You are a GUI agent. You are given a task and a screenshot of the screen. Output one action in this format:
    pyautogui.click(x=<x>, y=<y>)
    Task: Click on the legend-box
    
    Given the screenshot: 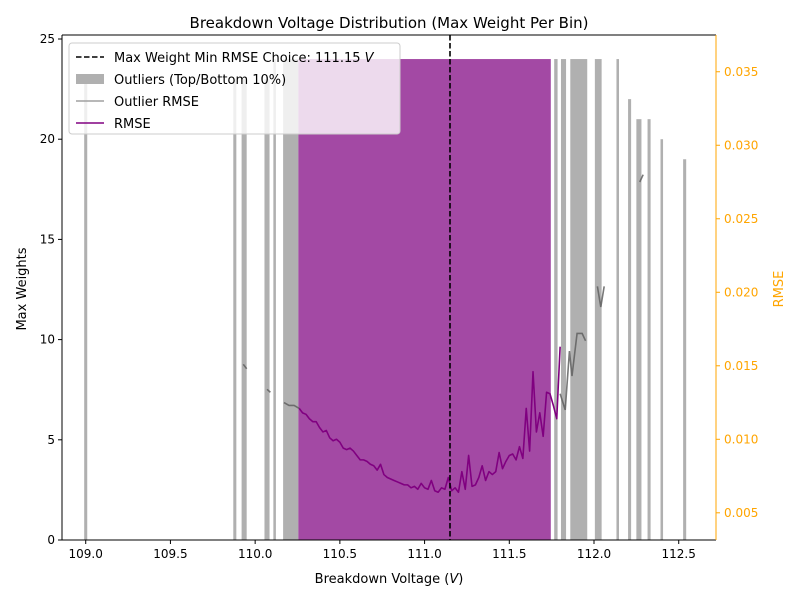 What is the action you would take?
    pyautogui.click(x=234, y=88)
    